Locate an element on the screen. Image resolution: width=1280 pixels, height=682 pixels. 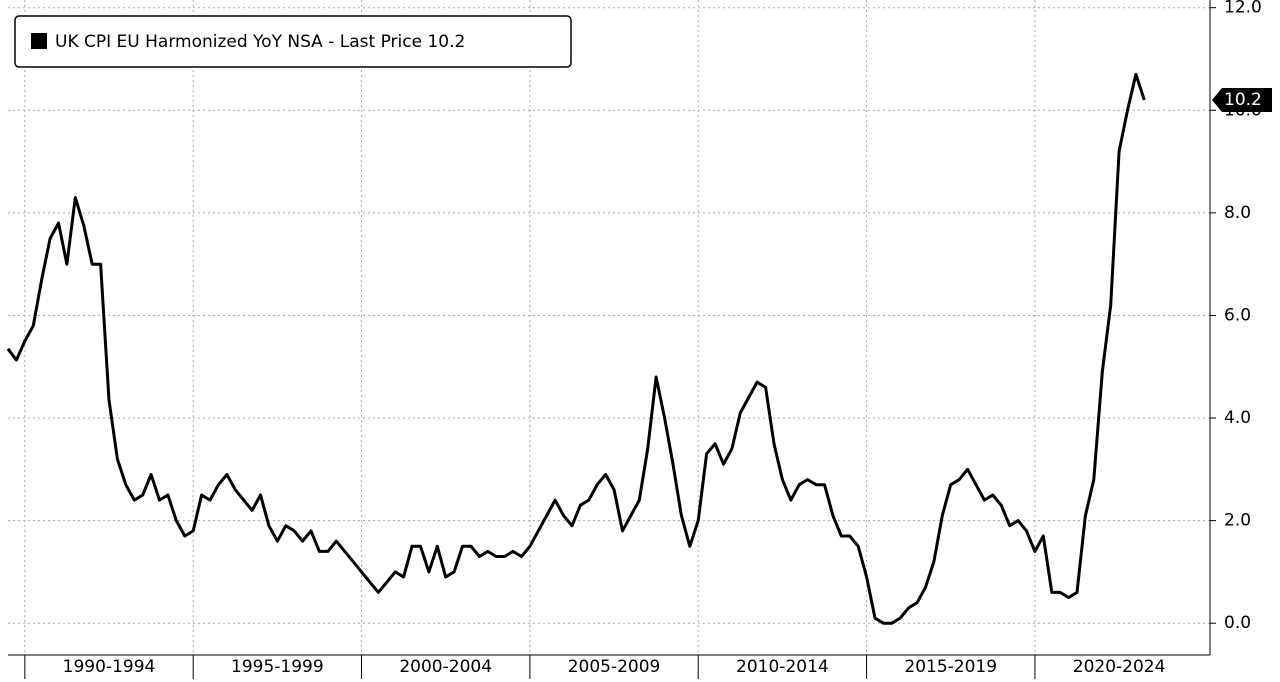
x-tick-label: 2005-2009 is located at coordinates (614, 667).